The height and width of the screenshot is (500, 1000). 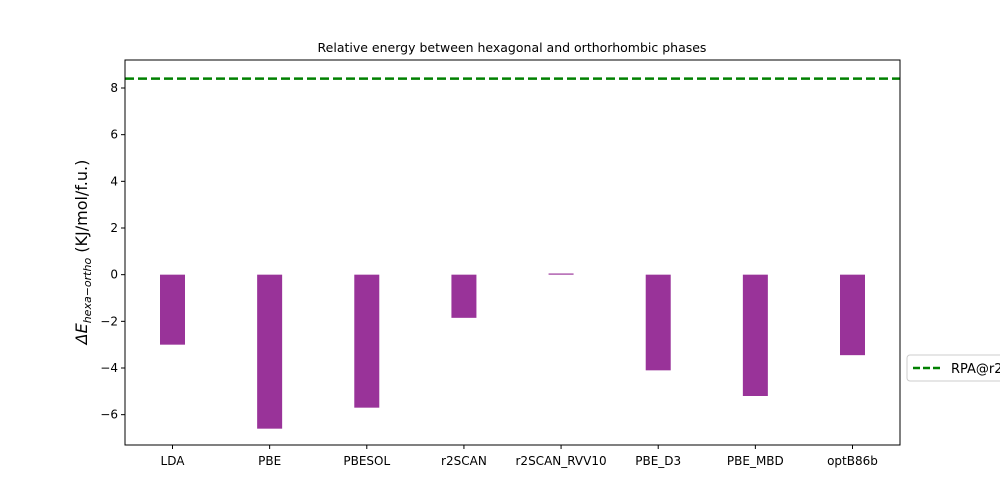 What do you see at coordinates (366, 461) in the screenshot?
I see `x-tick-label: PBESOL` at bounding box center [366, 461].